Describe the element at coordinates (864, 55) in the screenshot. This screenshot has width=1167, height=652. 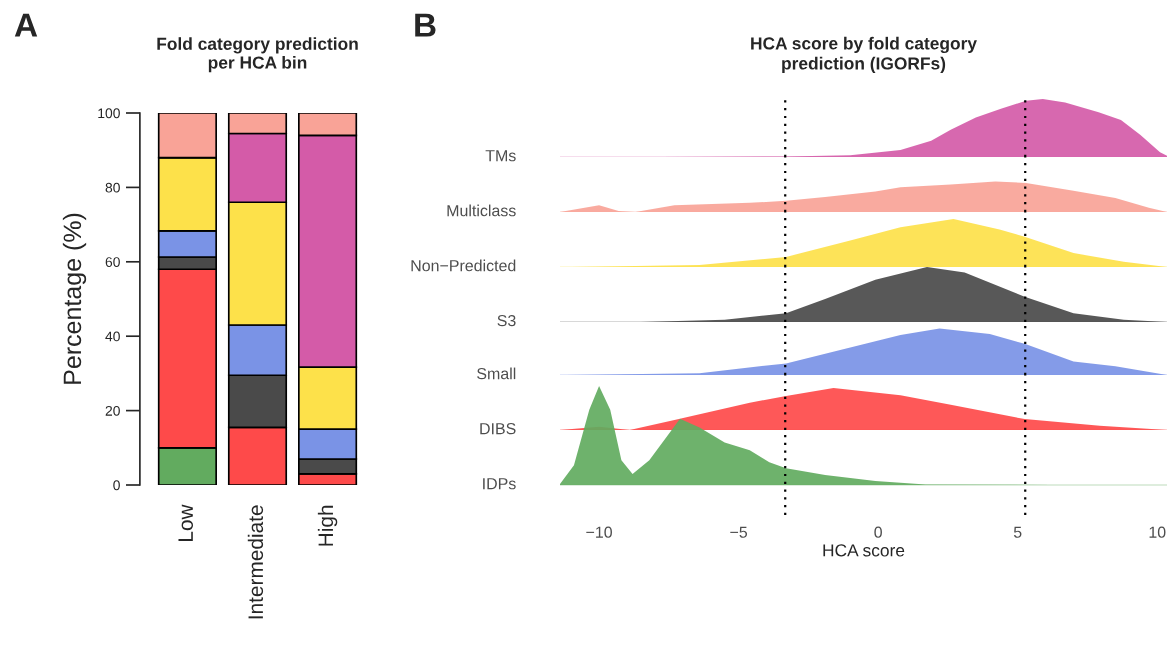
I see `chart-title: HCA score by fold category prediction (IGORFs)` at that location.